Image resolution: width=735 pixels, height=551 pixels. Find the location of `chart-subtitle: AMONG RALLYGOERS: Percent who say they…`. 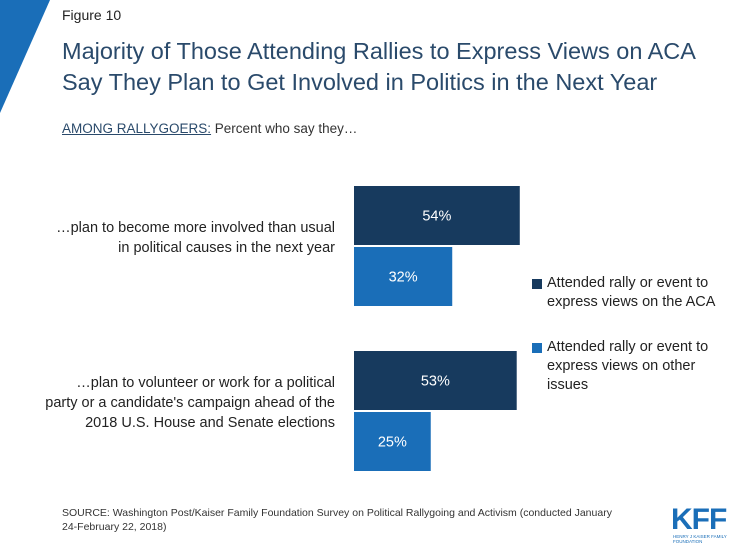

chart-subtitle: AMONG RALLYGOERS: Percent who say they… is located at coordinates (209, 128).